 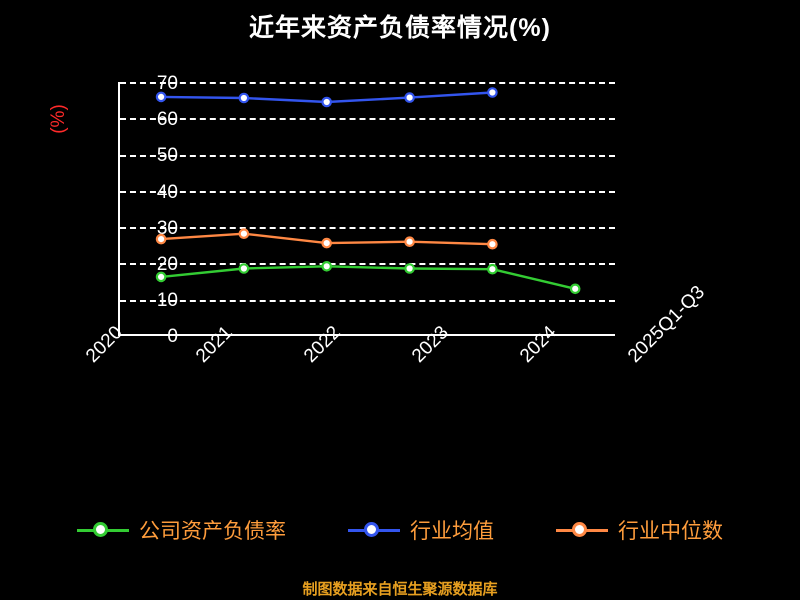 I want to click on legend-item-company: 公司资产负债率, so click(x=181, y=530).